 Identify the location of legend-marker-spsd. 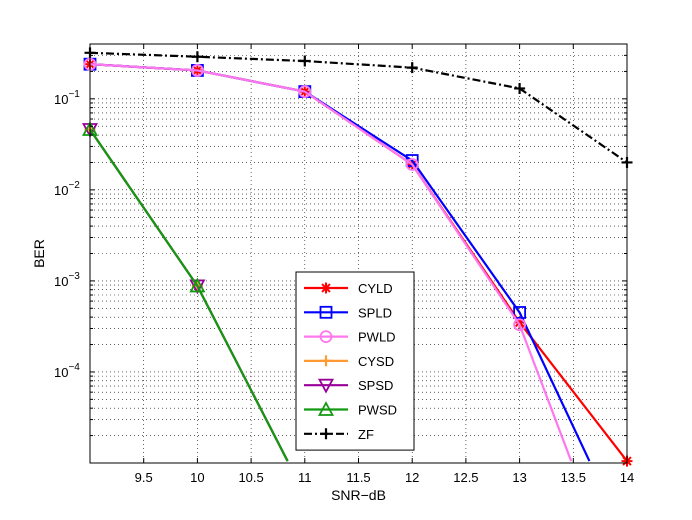
(326, 386).